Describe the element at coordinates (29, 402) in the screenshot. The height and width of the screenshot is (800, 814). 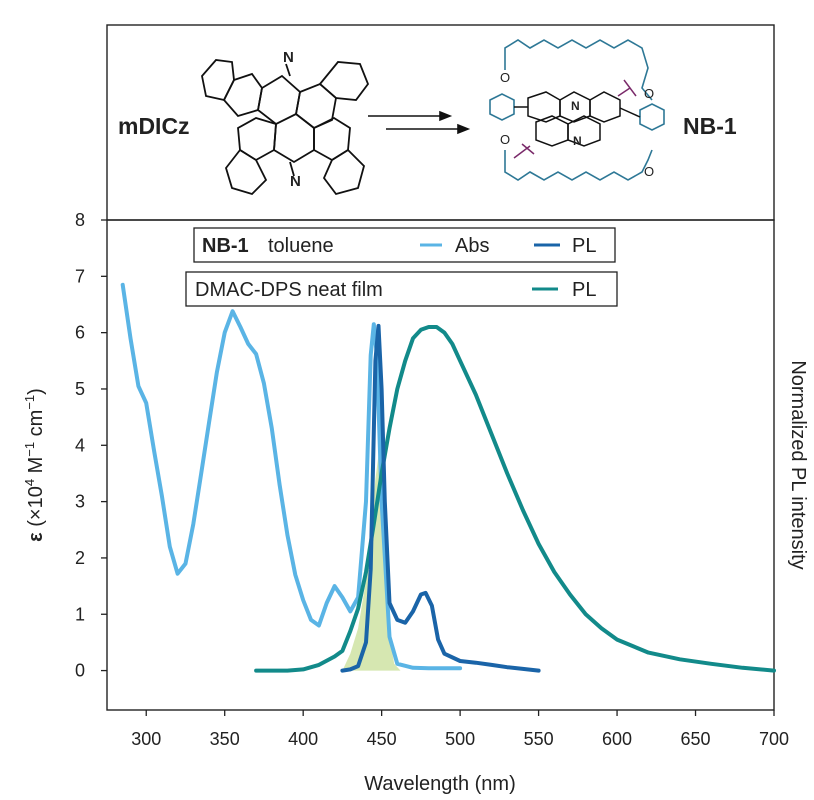
I see `y-axis-label-neg1b: −1` at that location.